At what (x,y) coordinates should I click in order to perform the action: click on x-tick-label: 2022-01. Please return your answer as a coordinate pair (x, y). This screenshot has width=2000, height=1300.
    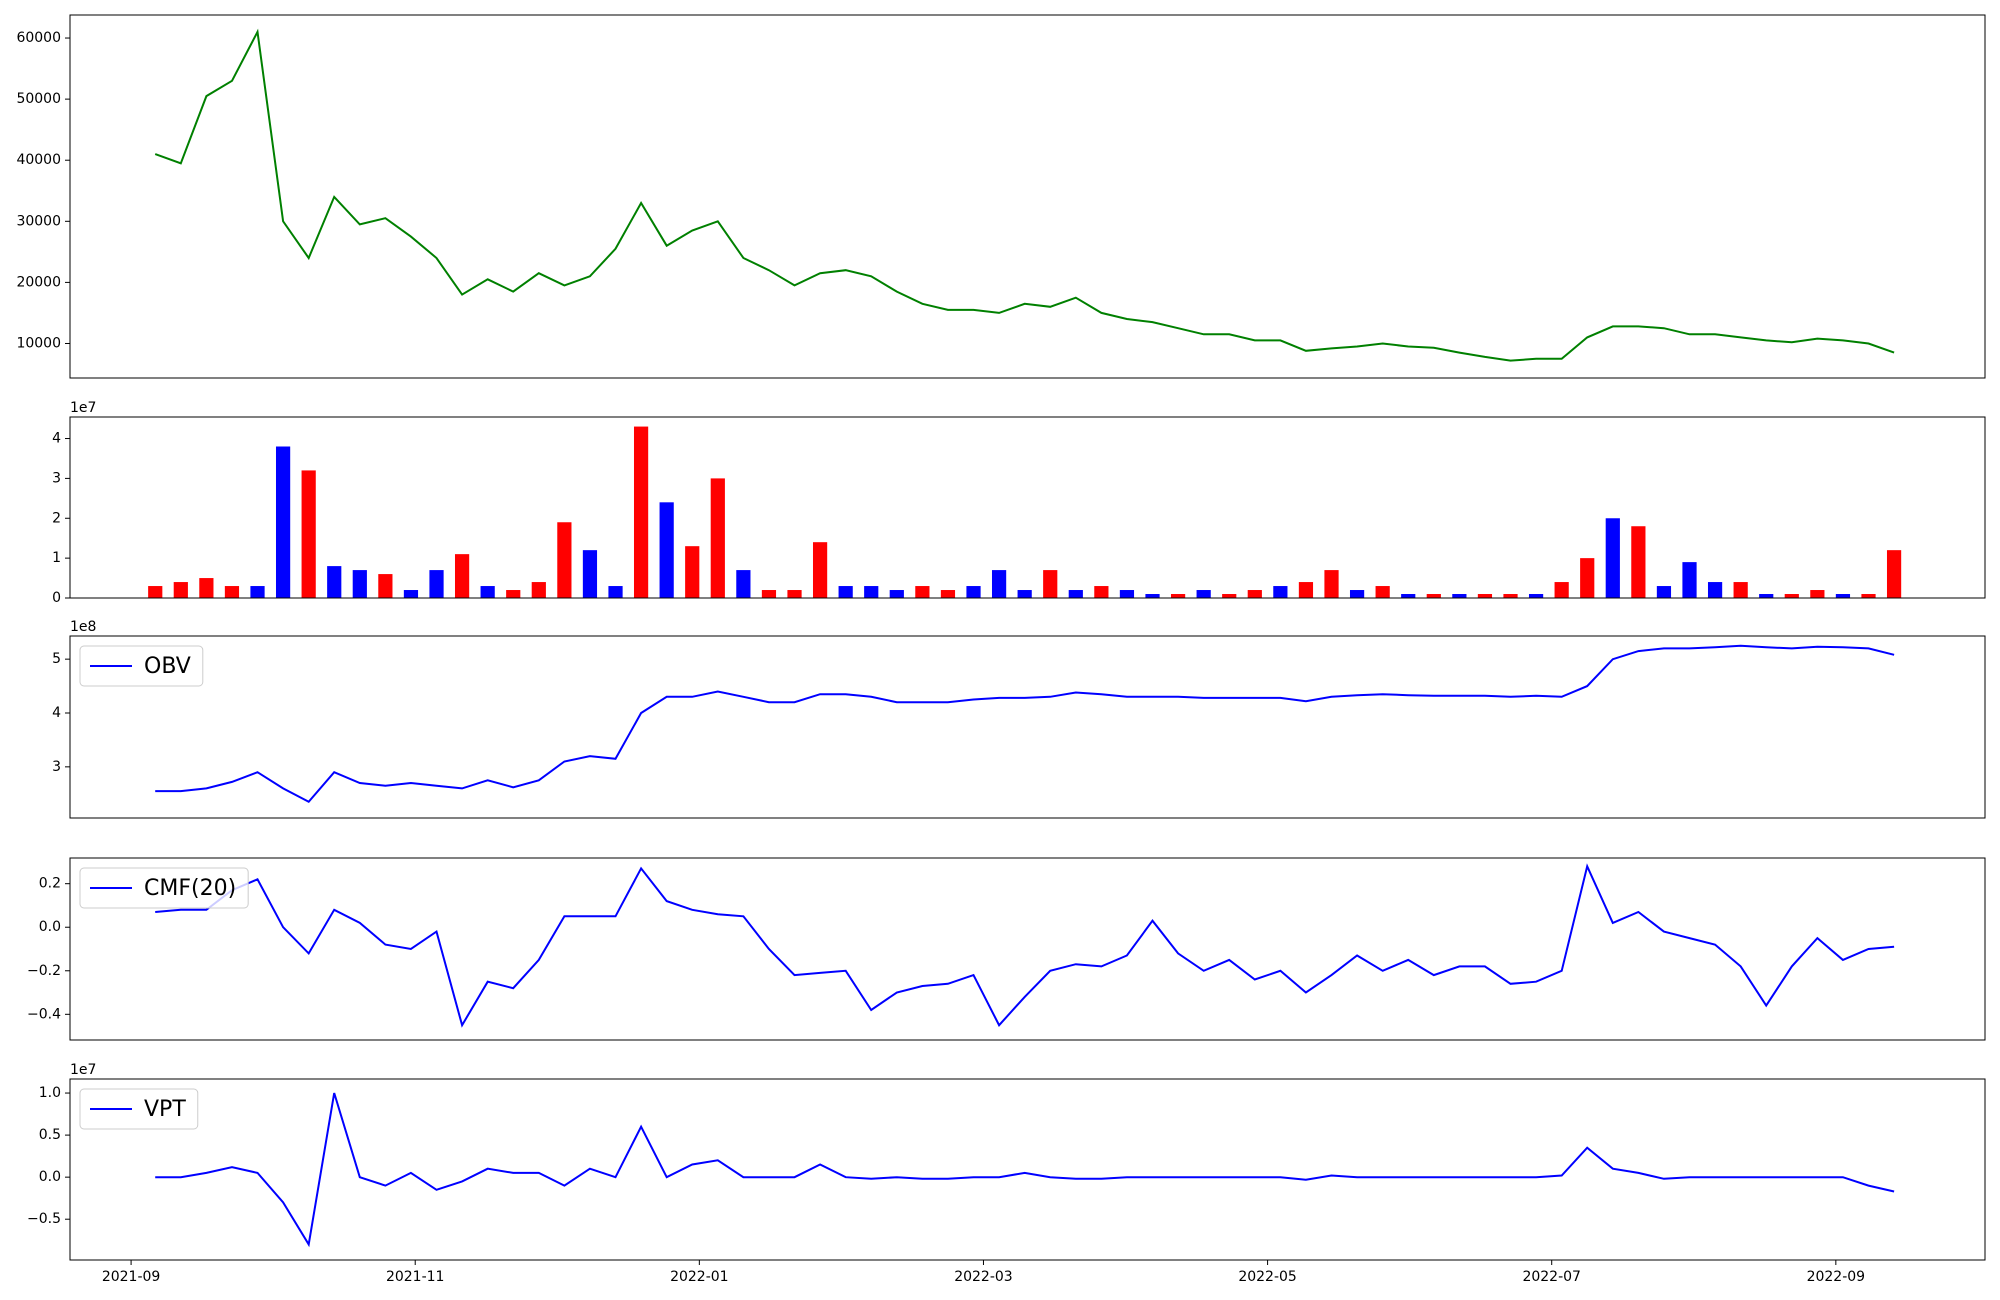
    Looking at the image, I should click on (699, 1277).